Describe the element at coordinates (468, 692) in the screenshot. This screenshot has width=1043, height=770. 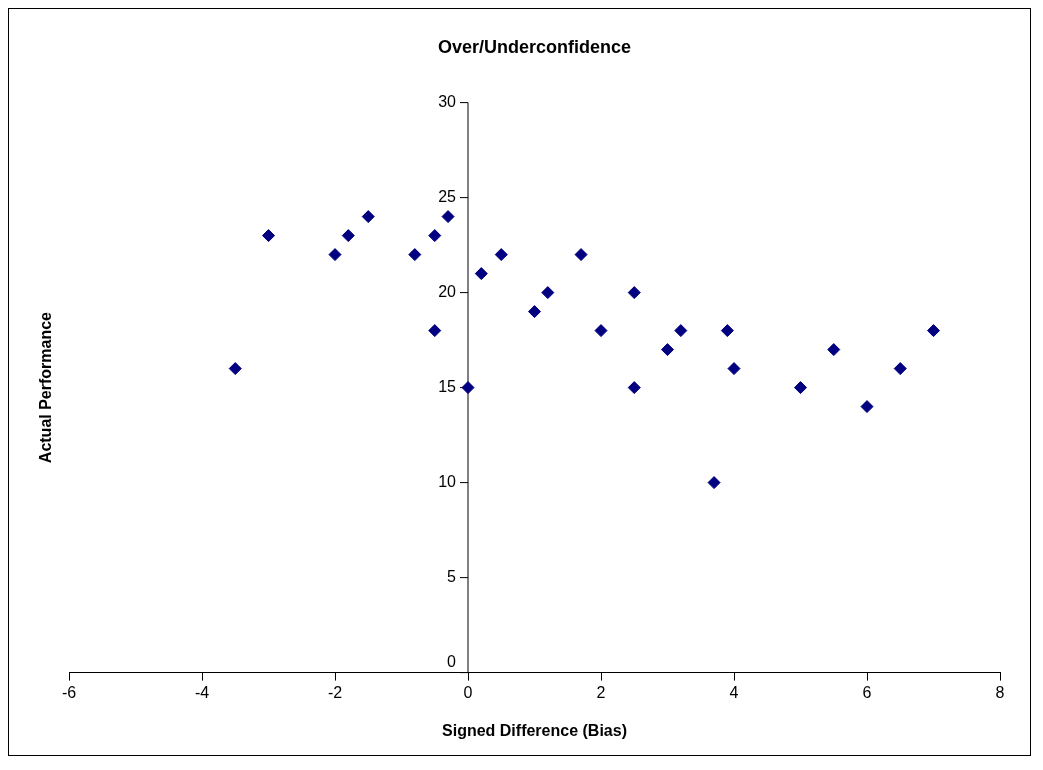
I see `x-tick-label: 0` at that location.